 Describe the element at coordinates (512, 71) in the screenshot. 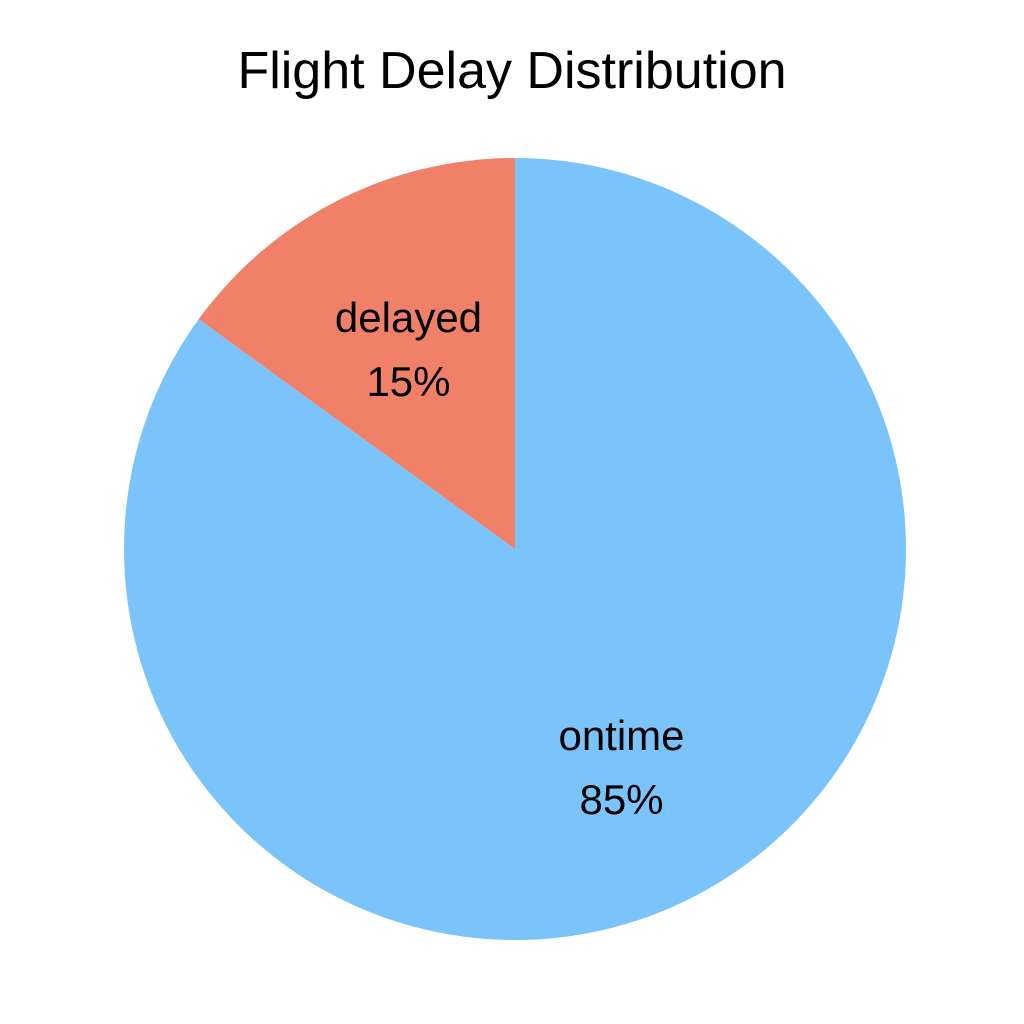

I see `chart-title: Flight Delay Distribution` at that location.